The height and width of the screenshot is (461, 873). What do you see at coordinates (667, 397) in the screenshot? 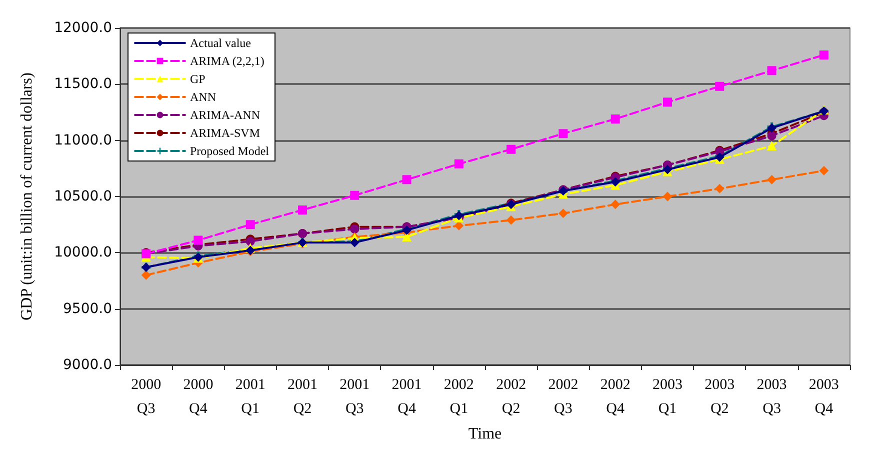
I see `x-tick-label: 2003 Q1` at bounding box center [667, 397].